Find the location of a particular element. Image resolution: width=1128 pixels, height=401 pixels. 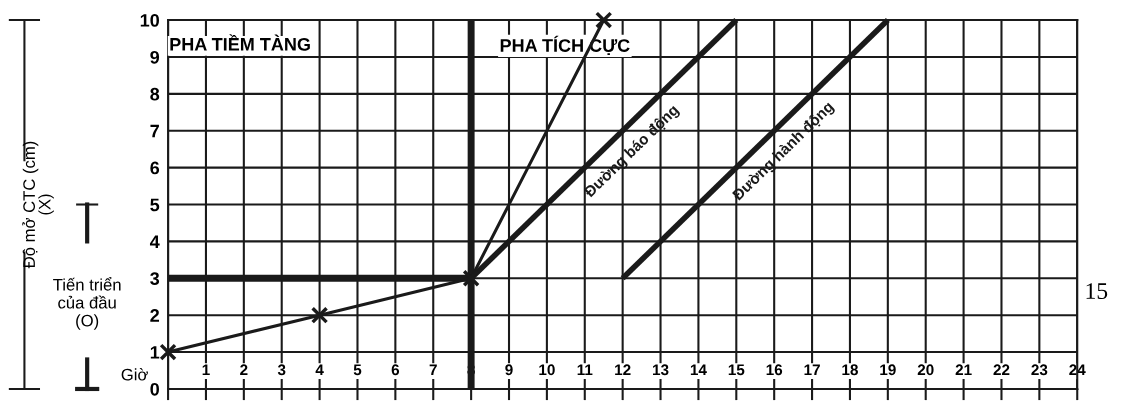

text: 15 is located at coordinates (1097, 291).